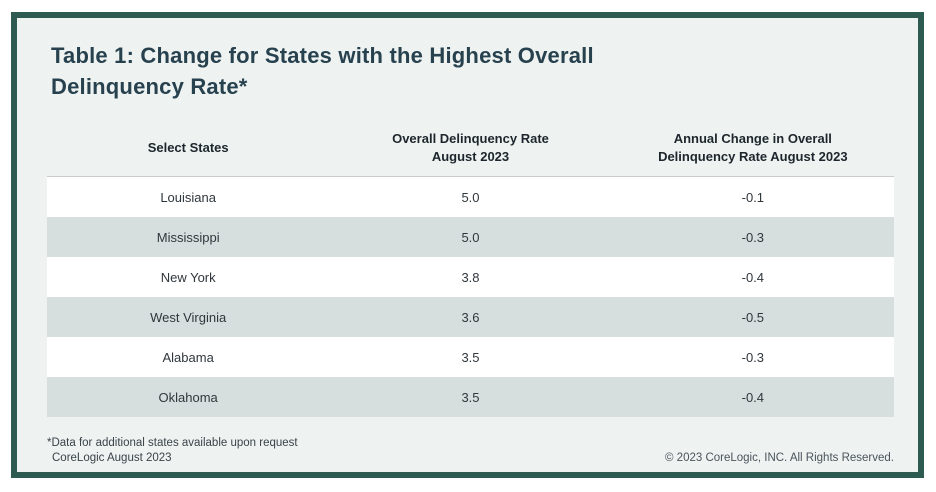 Image resolution: width=936 pixels, height=492 pixels. I want to click on column-header-line: Select States, so click(188, 147).